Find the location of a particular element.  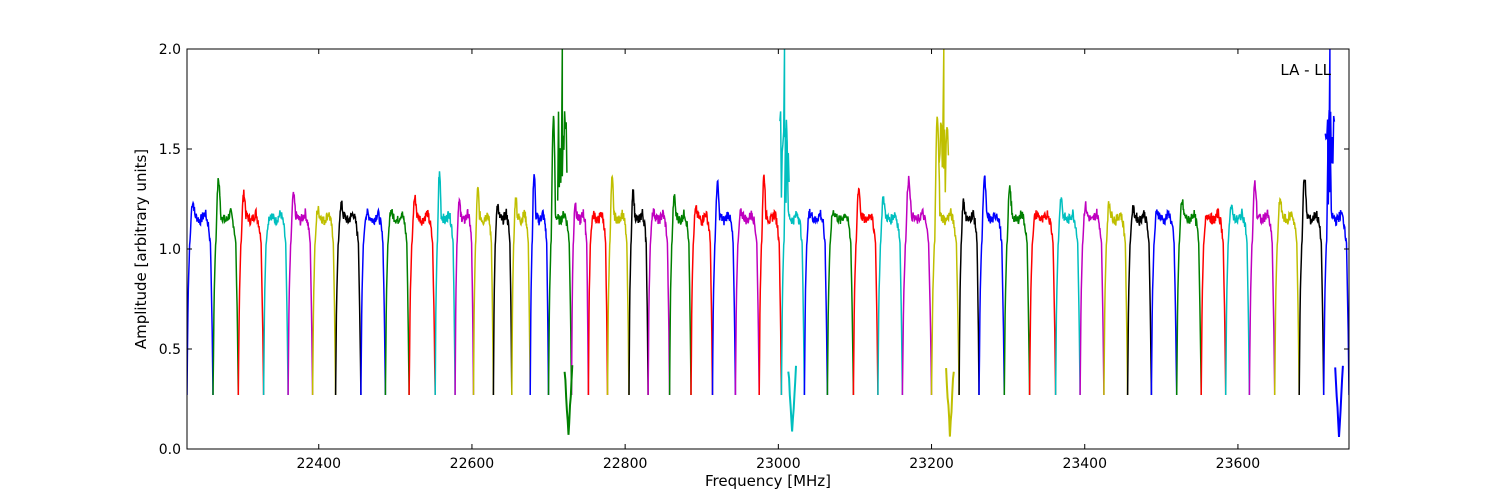

x-tick-label: 22600 is located at coordinates (472, 464).